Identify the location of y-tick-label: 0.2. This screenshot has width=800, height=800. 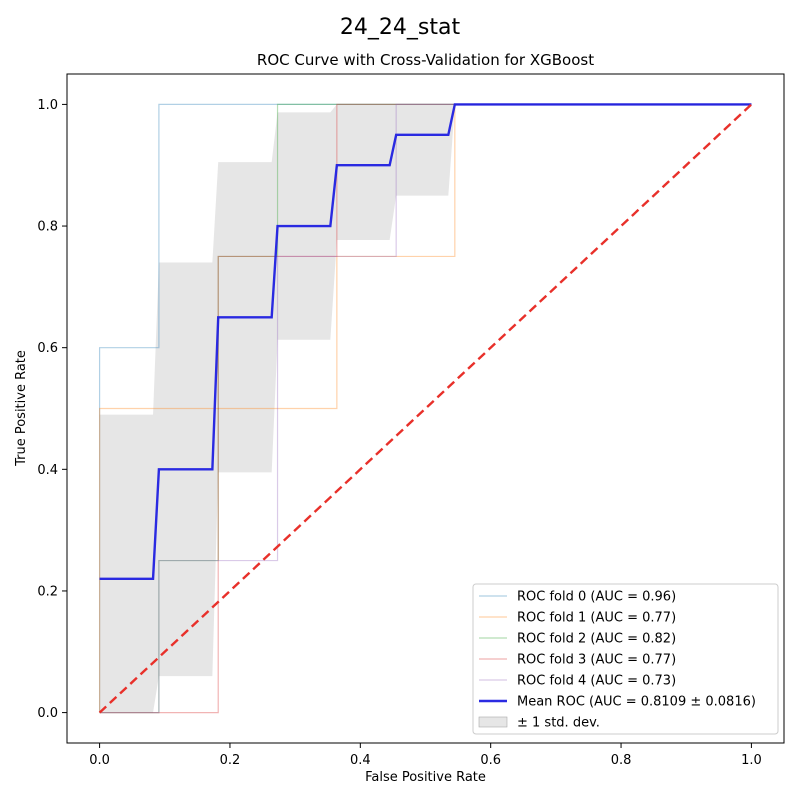
(47, 591).